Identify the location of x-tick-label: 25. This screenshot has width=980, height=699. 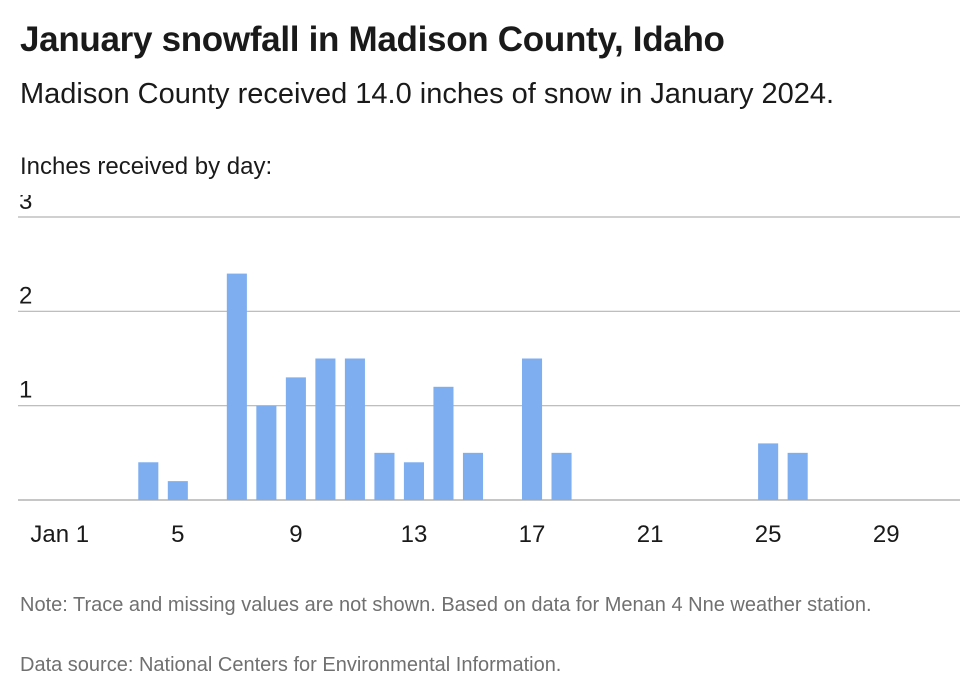
(768, 534).